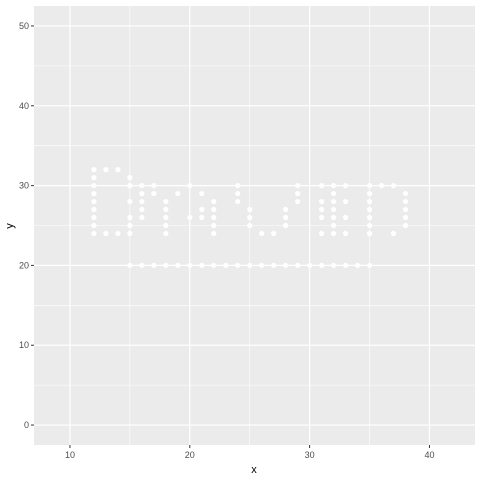  Describe the element at coordinates (10, 226) in the screenshot. I see `y-axis-title: y` at that location.